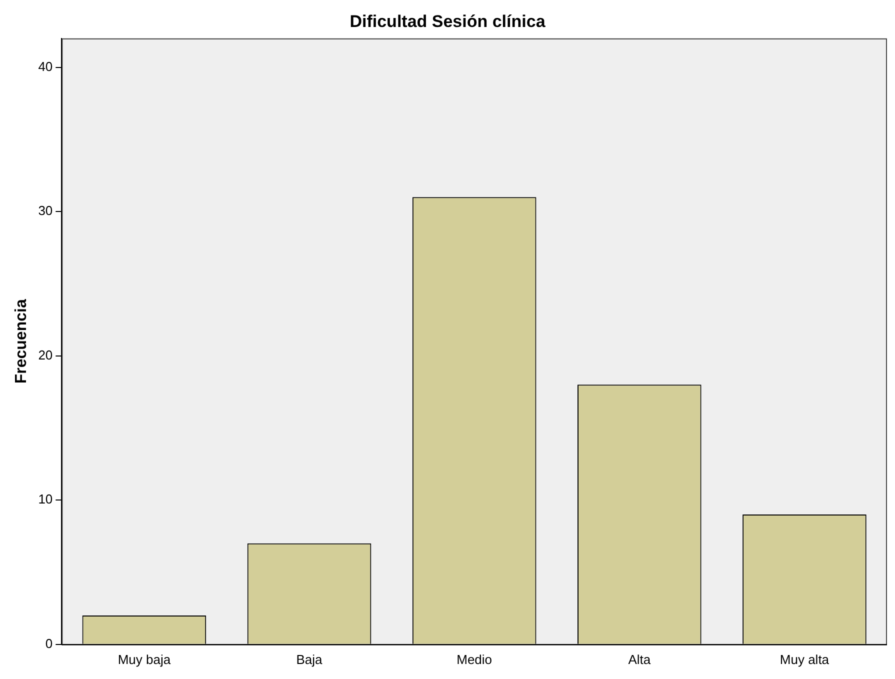  What do you see at coordinates (448, 21) in the screenshot?
I see `chart-title: Dificultad Sesión clínica` at bounding box center [448, 21].